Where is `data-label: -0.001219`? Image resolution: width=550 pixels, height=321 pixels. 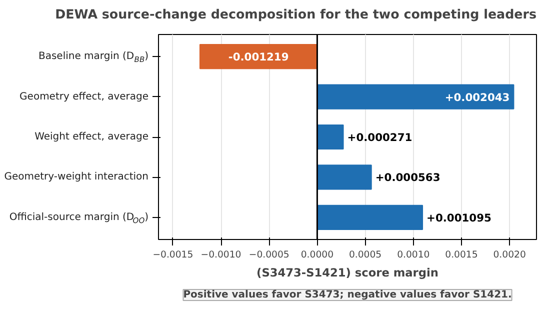
data-label: -0.001219 is located at coordinates (258, 57).